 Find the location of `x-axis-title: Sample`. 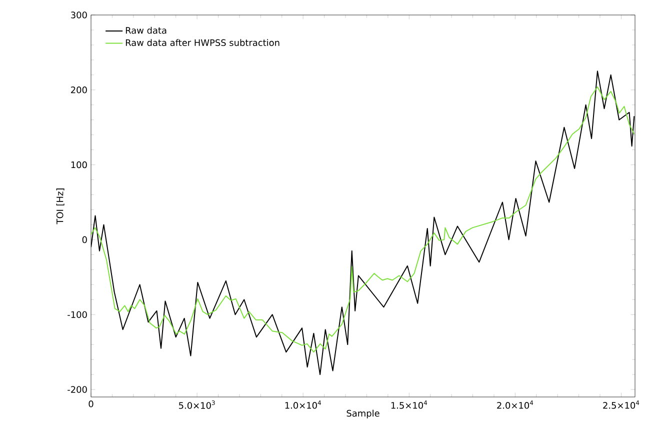

x-axis-title: Sample is located at coordinates (363, 414).